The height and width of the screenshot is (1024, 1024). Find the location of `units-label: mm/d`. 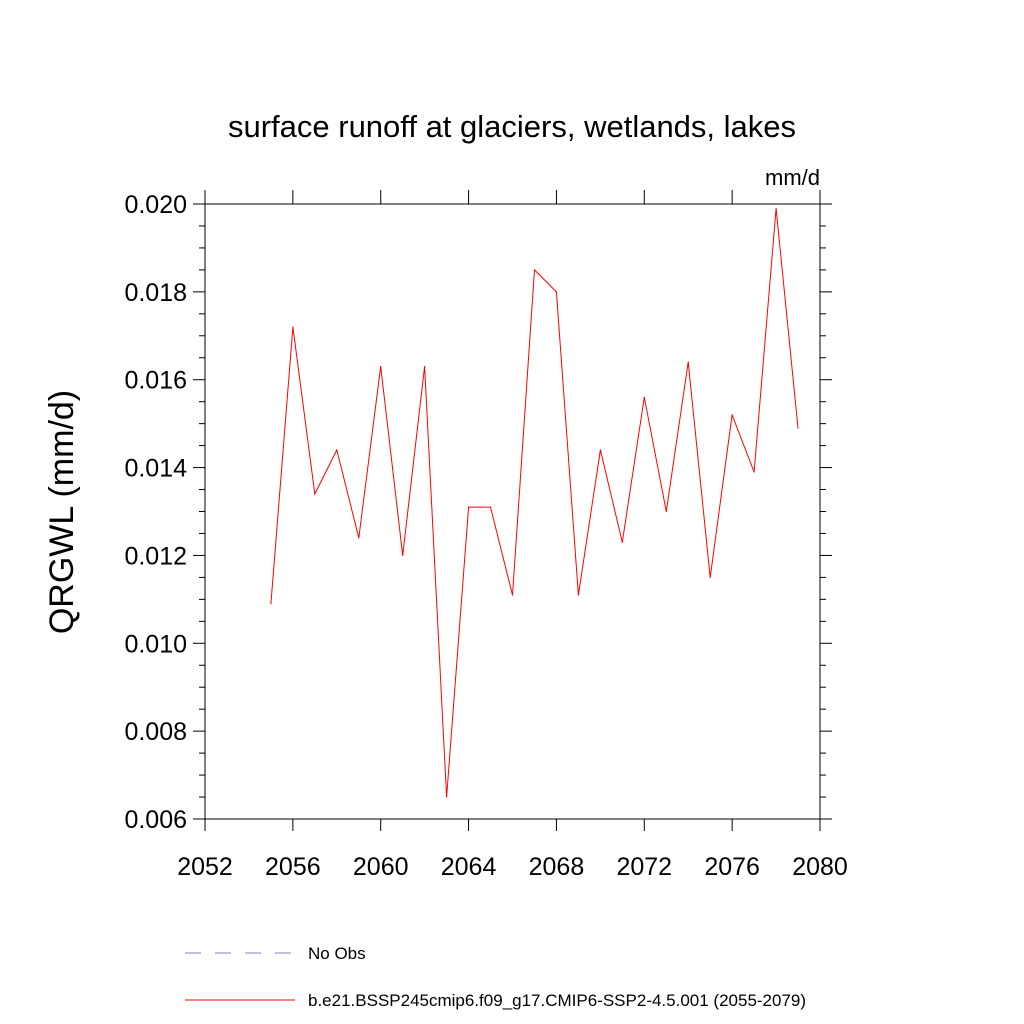

units-label: mm/d is located at coordinates (792, 177).